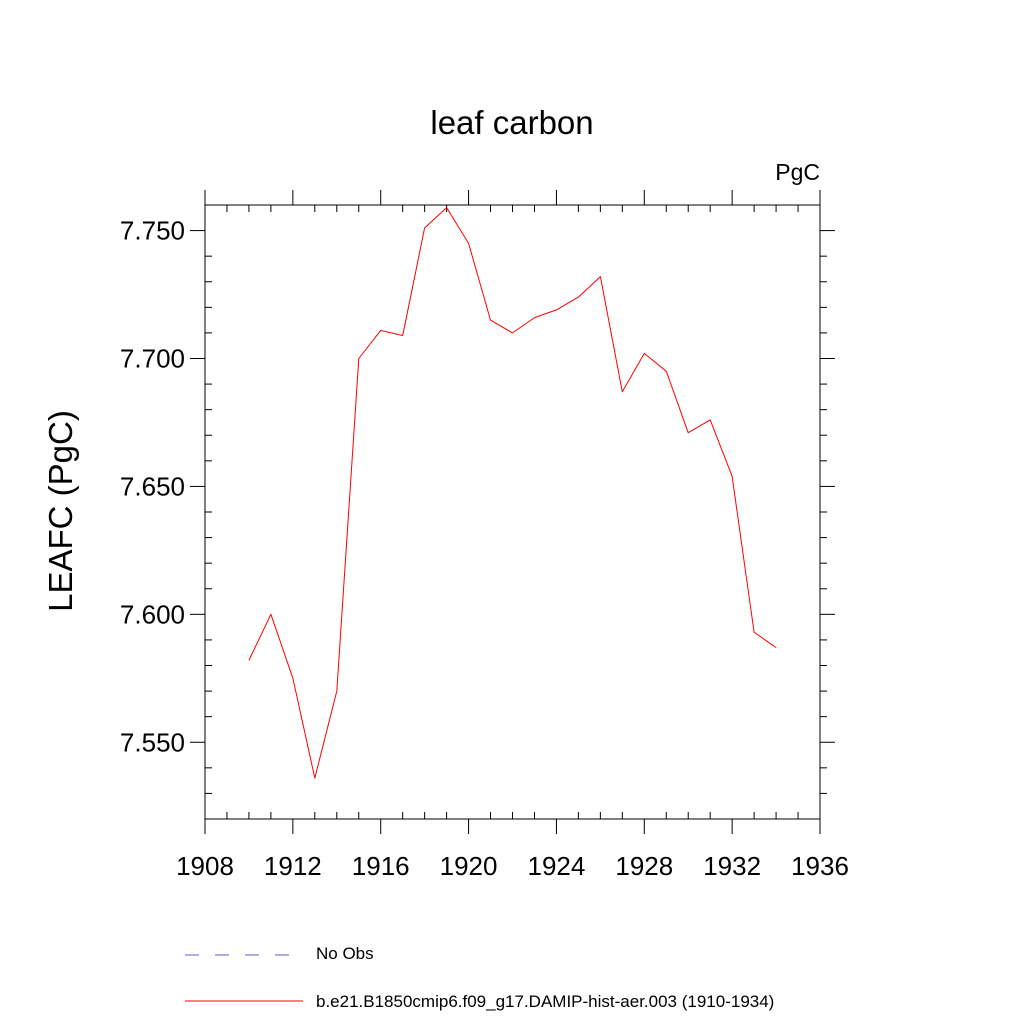 The image size is (1024, 1024). I want to click on y-tick-label: 7.700, so click(152, 359).